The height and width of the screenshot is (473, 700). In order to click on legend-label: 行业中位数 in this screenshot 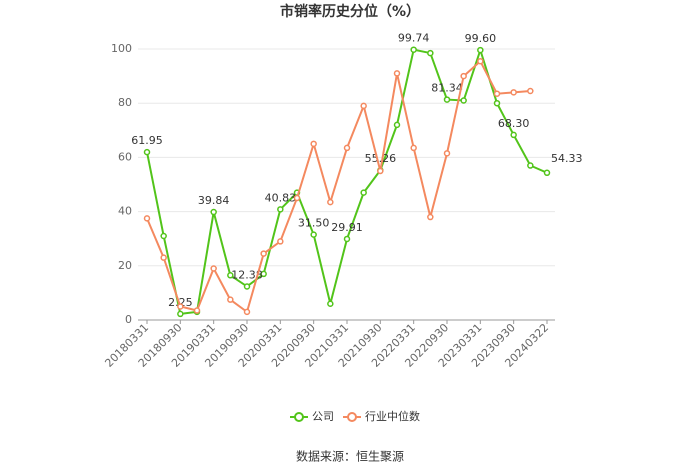, I will do `click(392, 416)`.